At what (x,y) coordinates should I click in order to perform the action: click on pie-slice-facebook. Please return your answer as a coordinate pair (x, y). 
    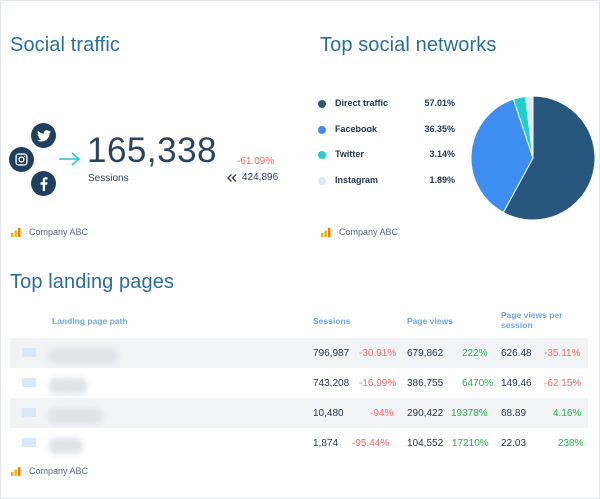
    Looking at the image, I should click on (502, 156).